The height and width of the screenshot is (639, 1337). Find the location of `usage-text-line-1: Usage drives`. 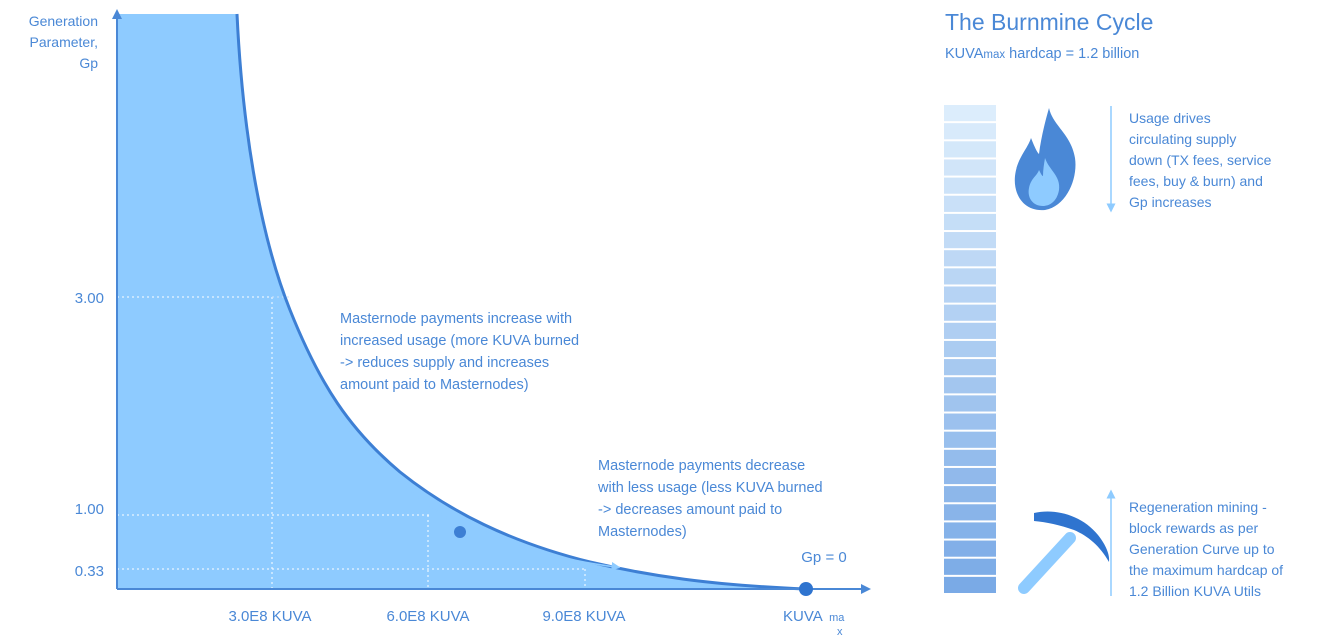

usage-text-line-1: Usage drives is located at coordinates (1170, 118).